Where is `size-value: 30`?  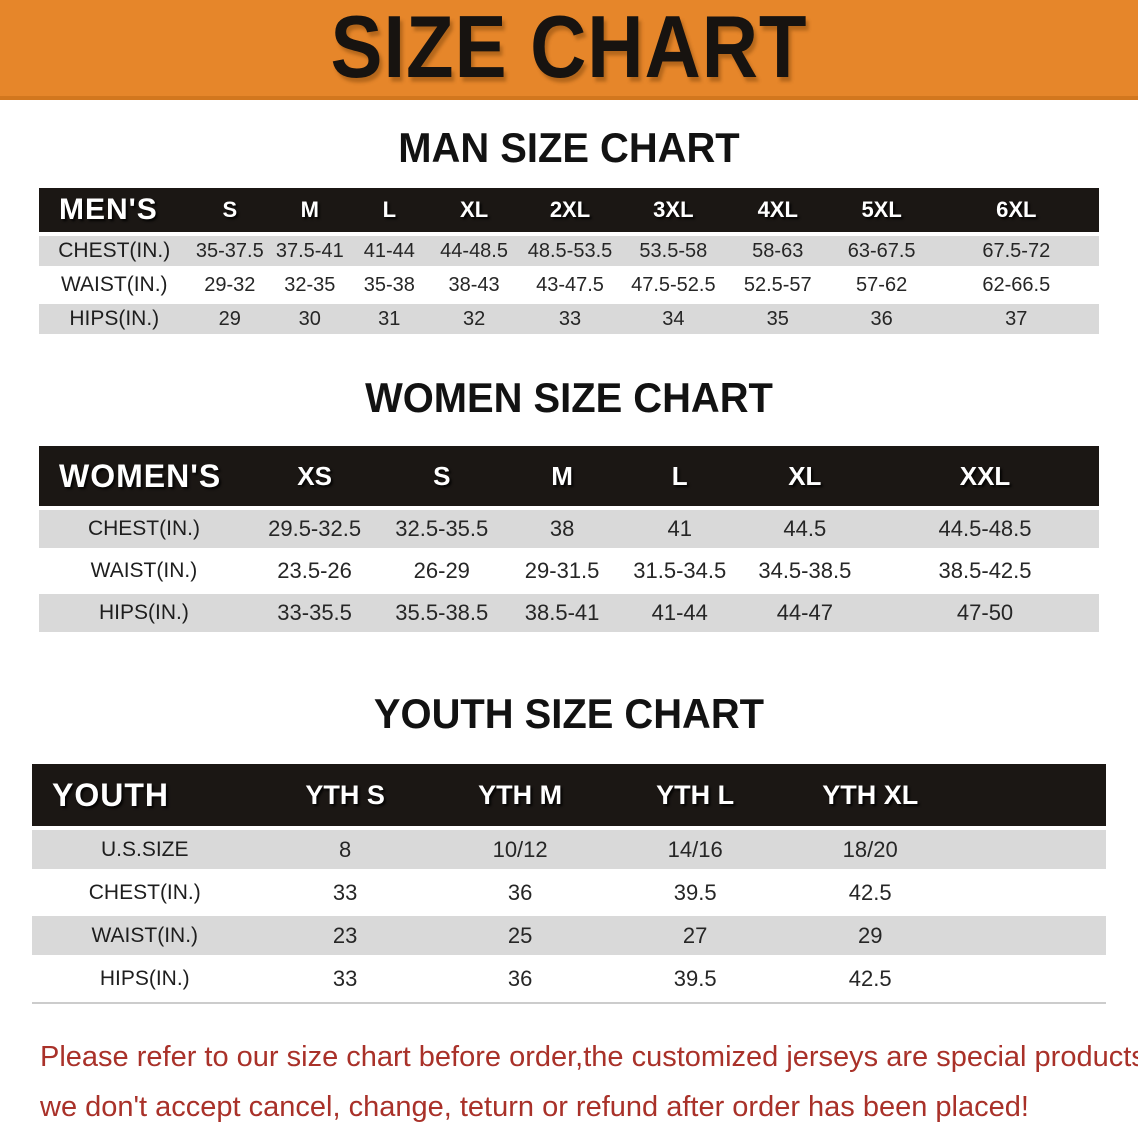
size-value: 30 is located at coordinates (310, 319).